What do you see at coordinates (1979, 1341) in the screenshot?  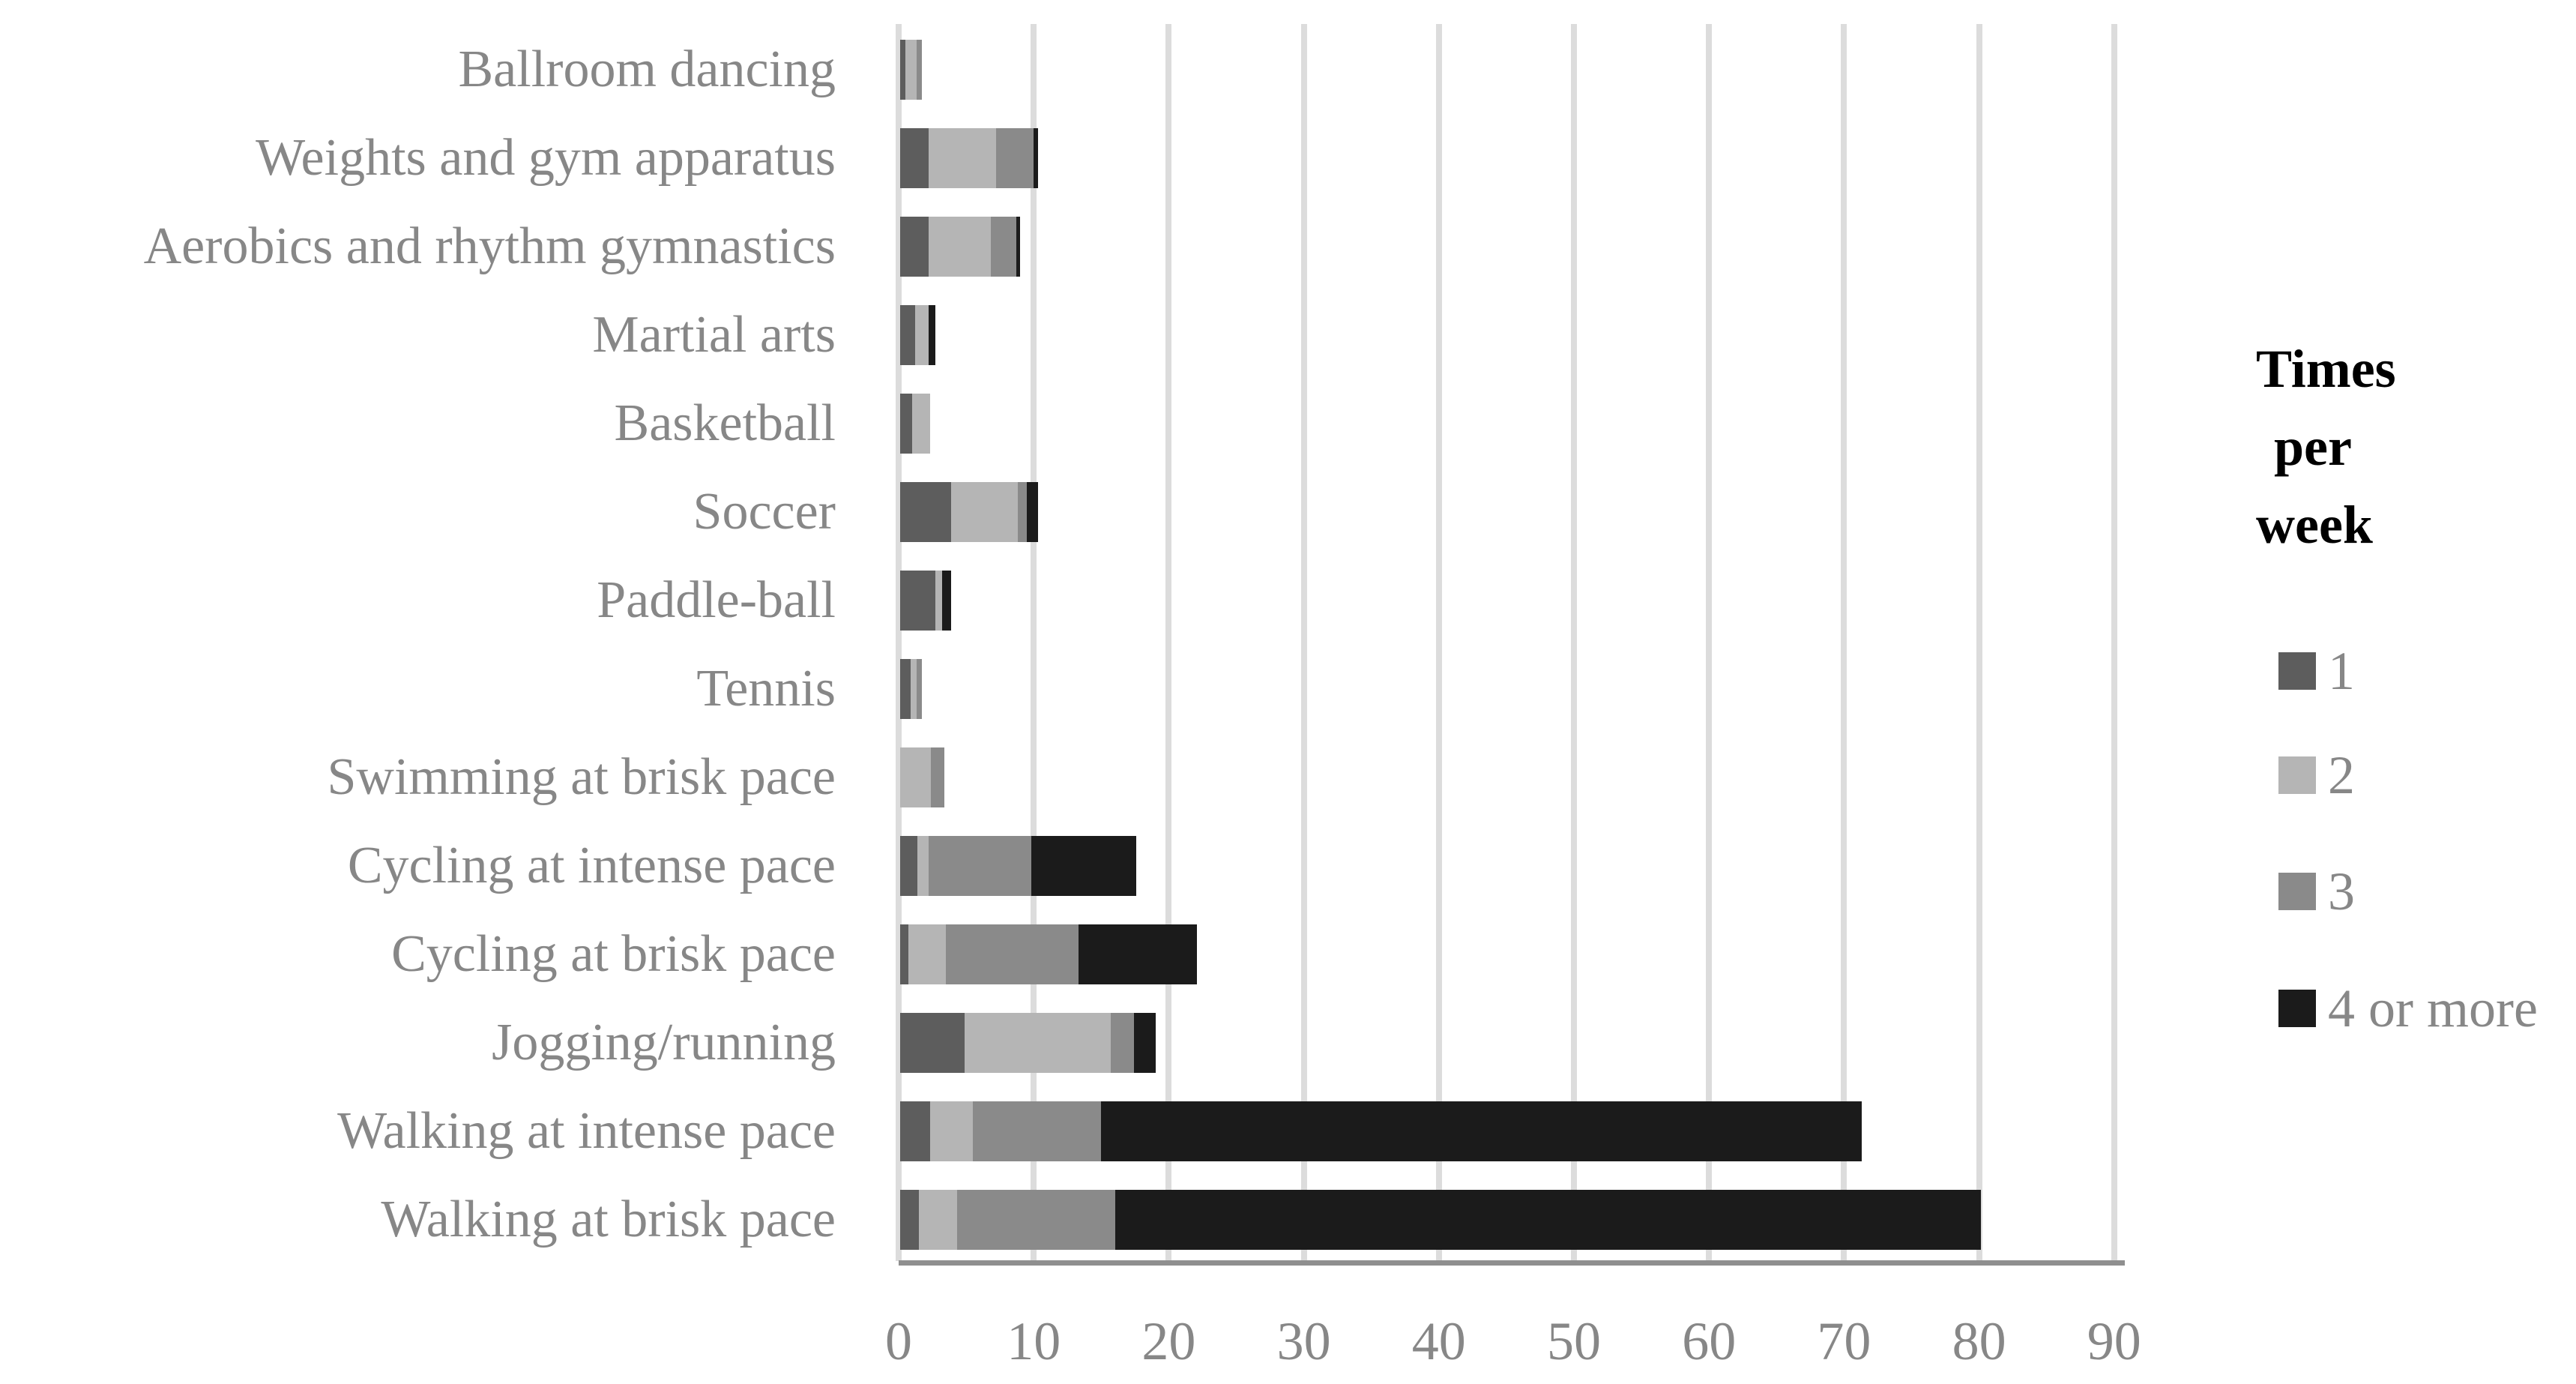 I see `x-tick-label: 80` at bounding box center [1979, 1341].